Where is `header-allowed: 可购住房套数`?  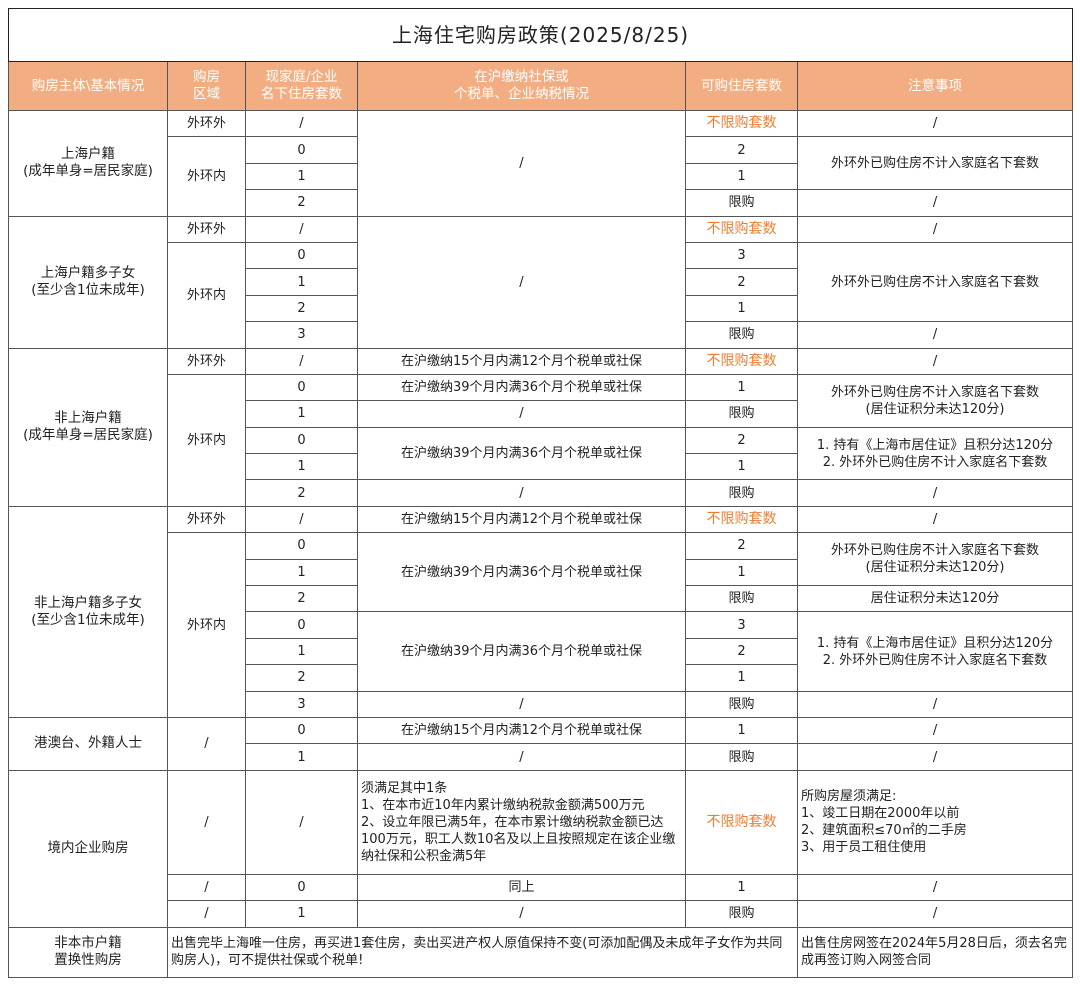 header-allowed: 可购住房套数 is located at coordinates (741, 86).